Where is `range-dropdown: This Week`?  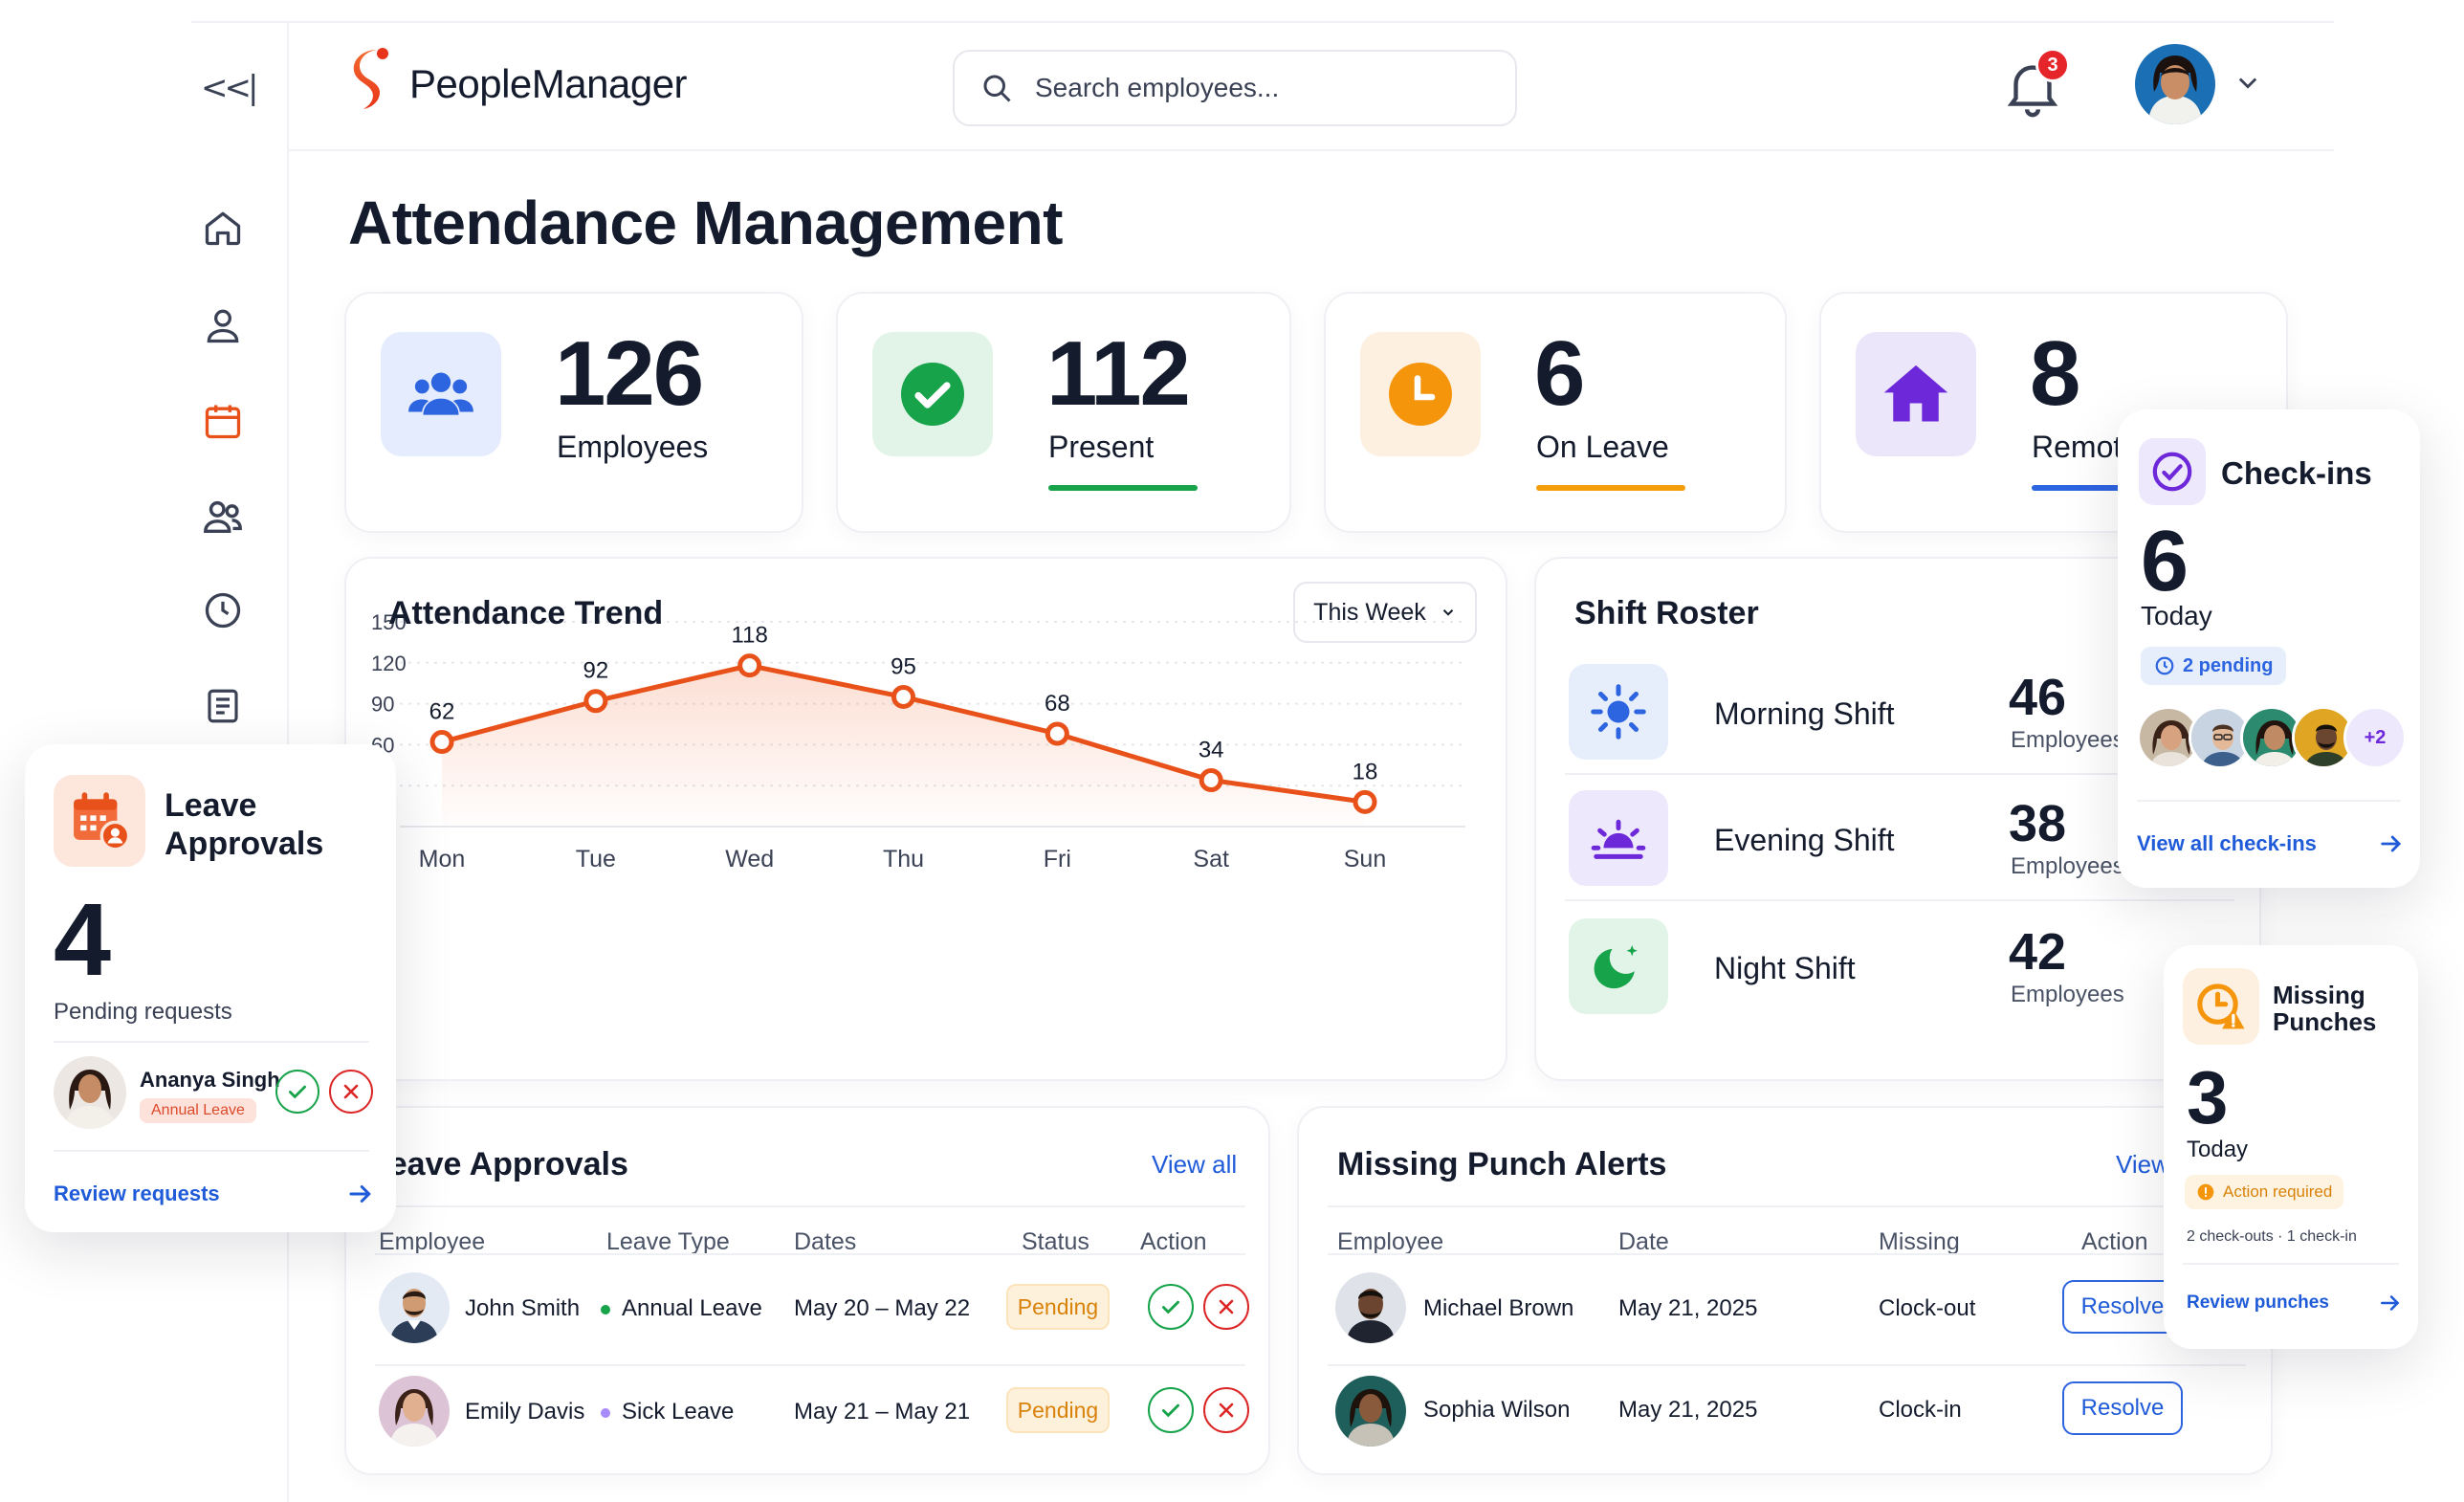 range-dropdown: This Week is located at coordinates (1385, 612).